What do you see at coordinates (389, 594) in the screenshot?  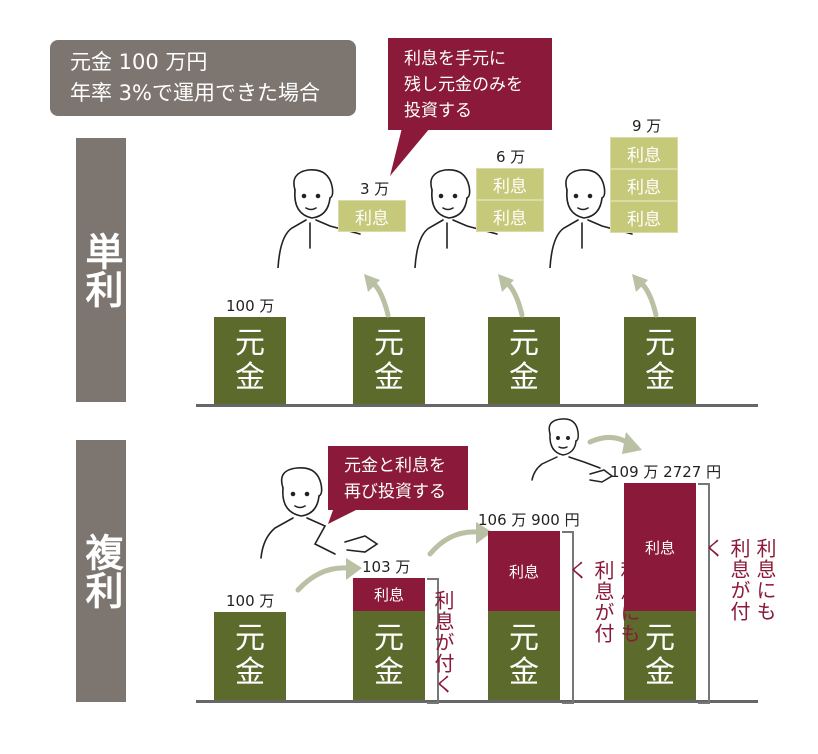 I see `compound-interest-bar-2: 利息` at bounding box center [389, 594].